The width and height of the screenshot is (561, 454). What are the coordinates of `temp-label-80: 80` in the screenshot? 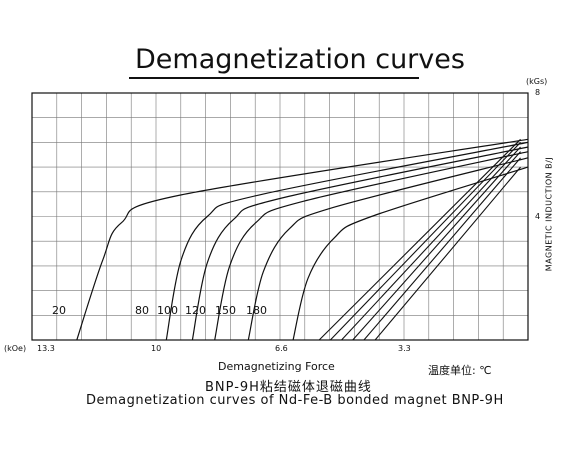 It's located at (142, 310).